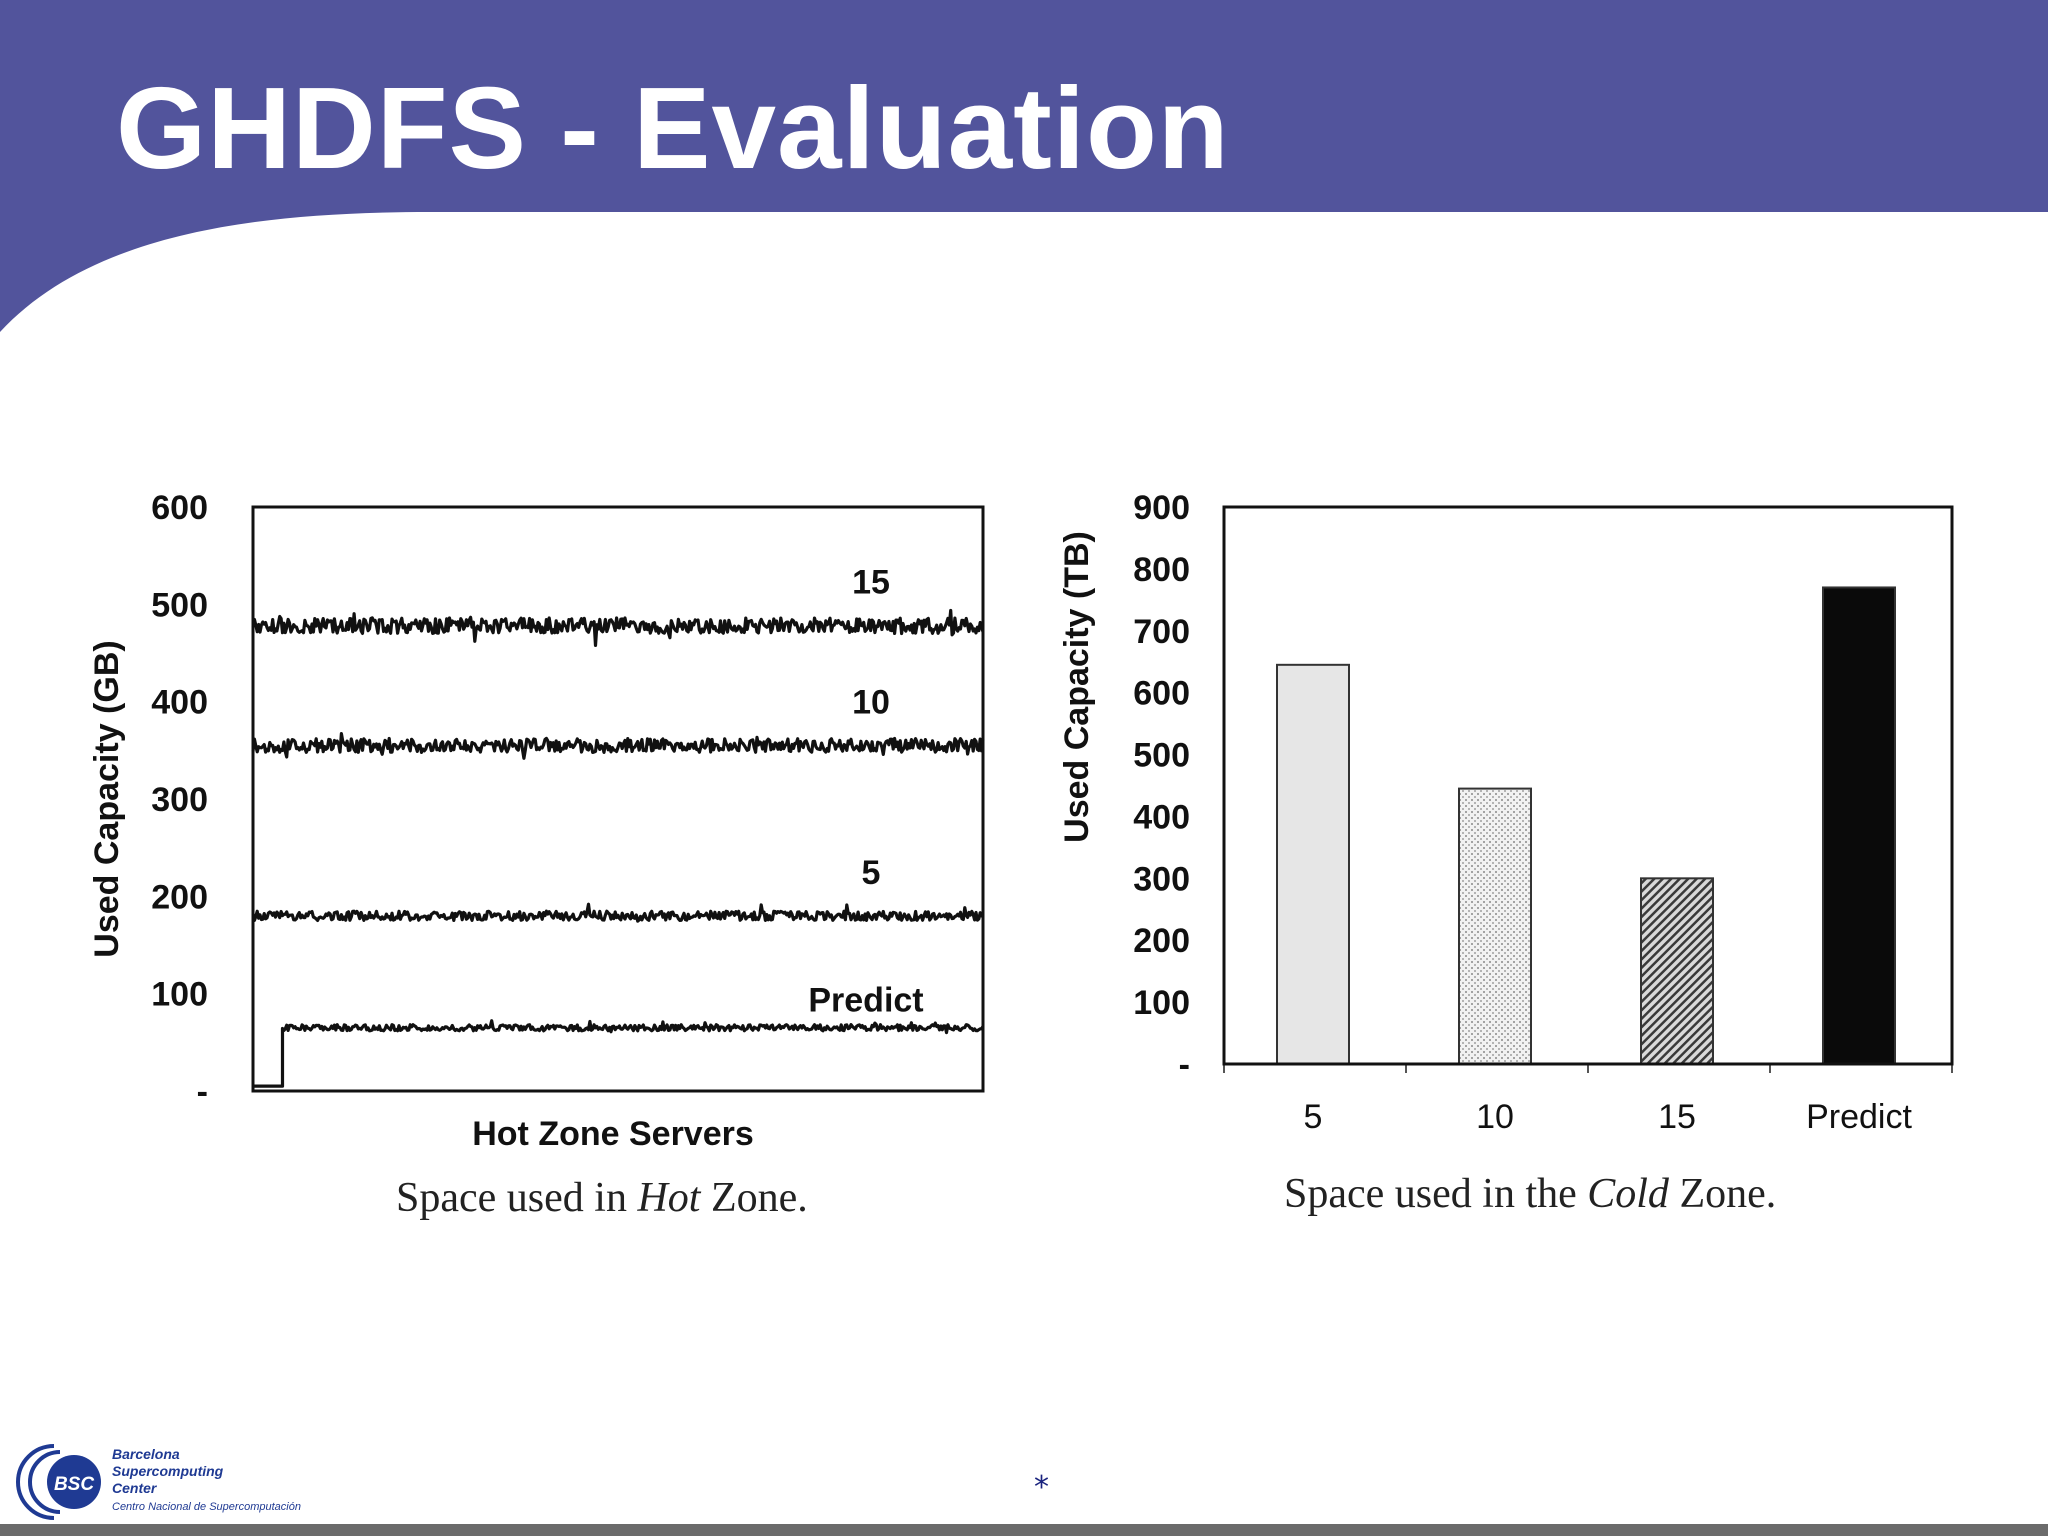  What do you see at coordinates (1436, 1194) in the screenshot?
I see `cold-caption-pre: Space used in the` at bounding box center [1436, 1194].